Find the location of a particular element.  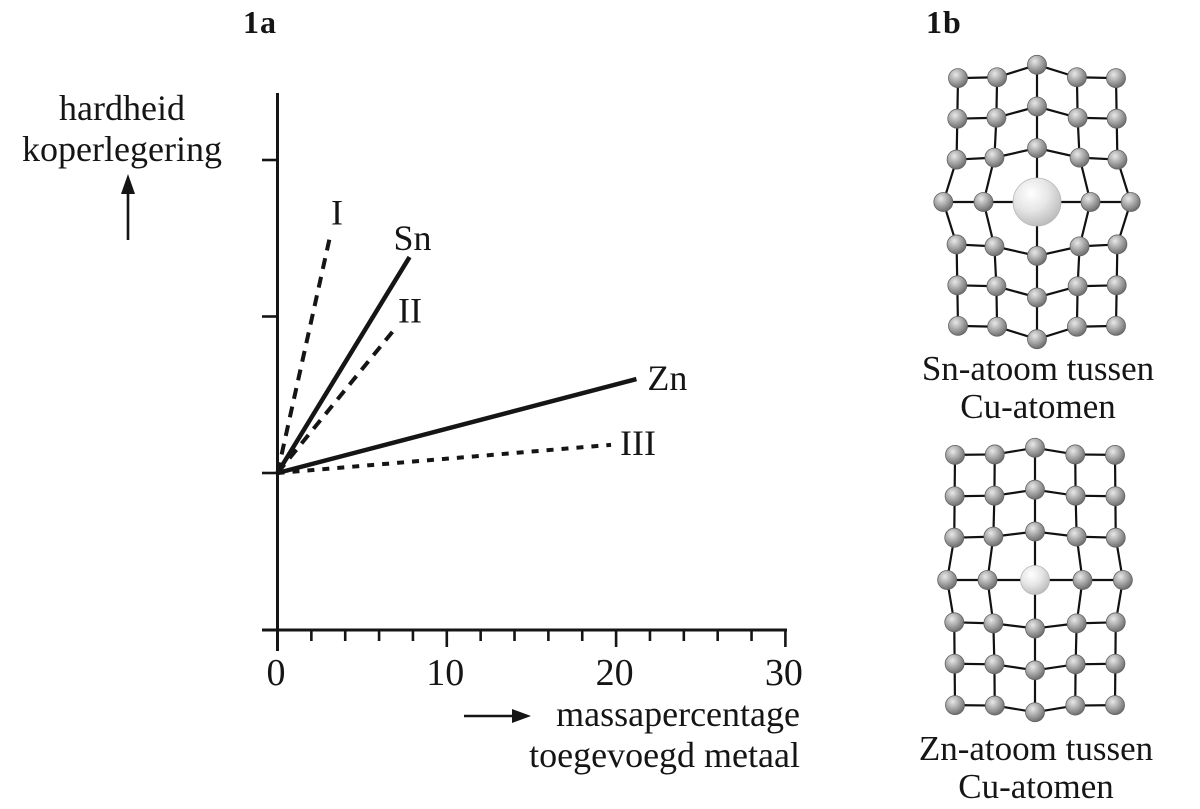

x-axis-title-line2: toegevoegd metaal is located at coordinates (664, 755).